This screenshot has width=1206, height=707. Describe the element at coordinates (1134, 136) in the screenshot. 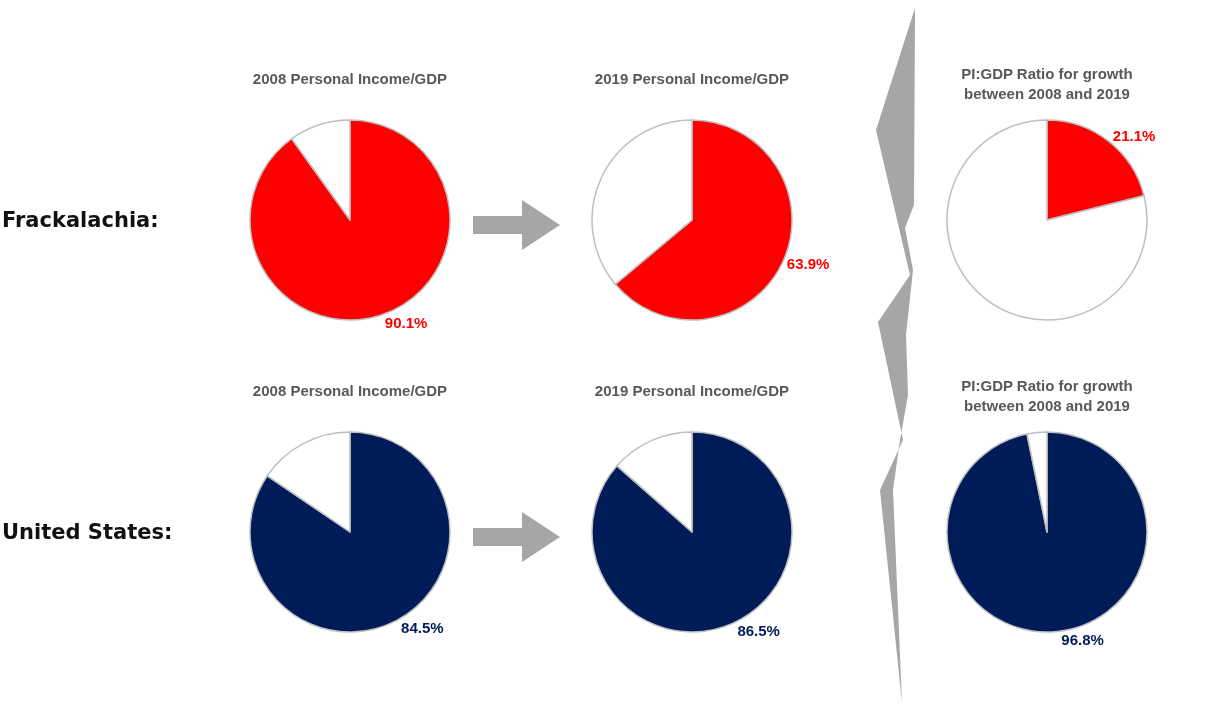

I see `data-label: 21.1%` at that location.